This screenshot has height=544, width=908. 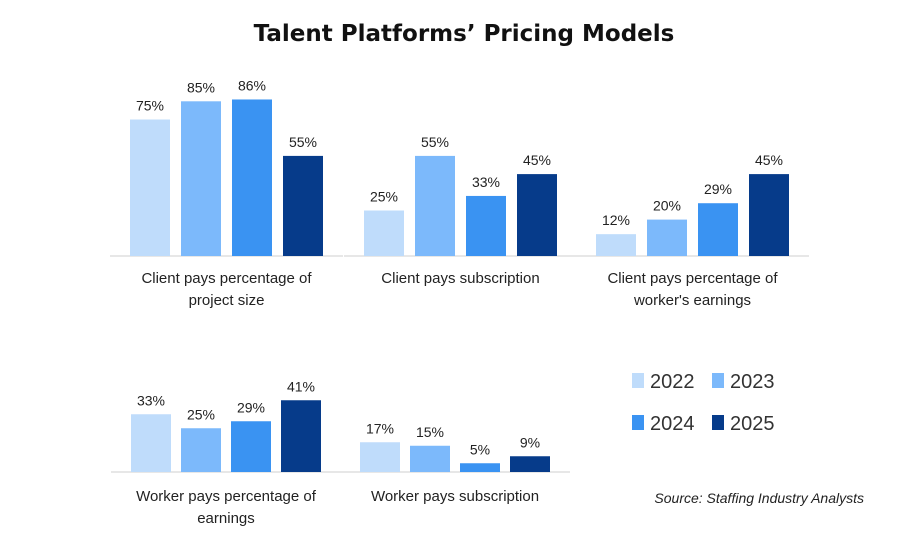 I want to click on legend-label: 2023, so click(x=752, y=382).